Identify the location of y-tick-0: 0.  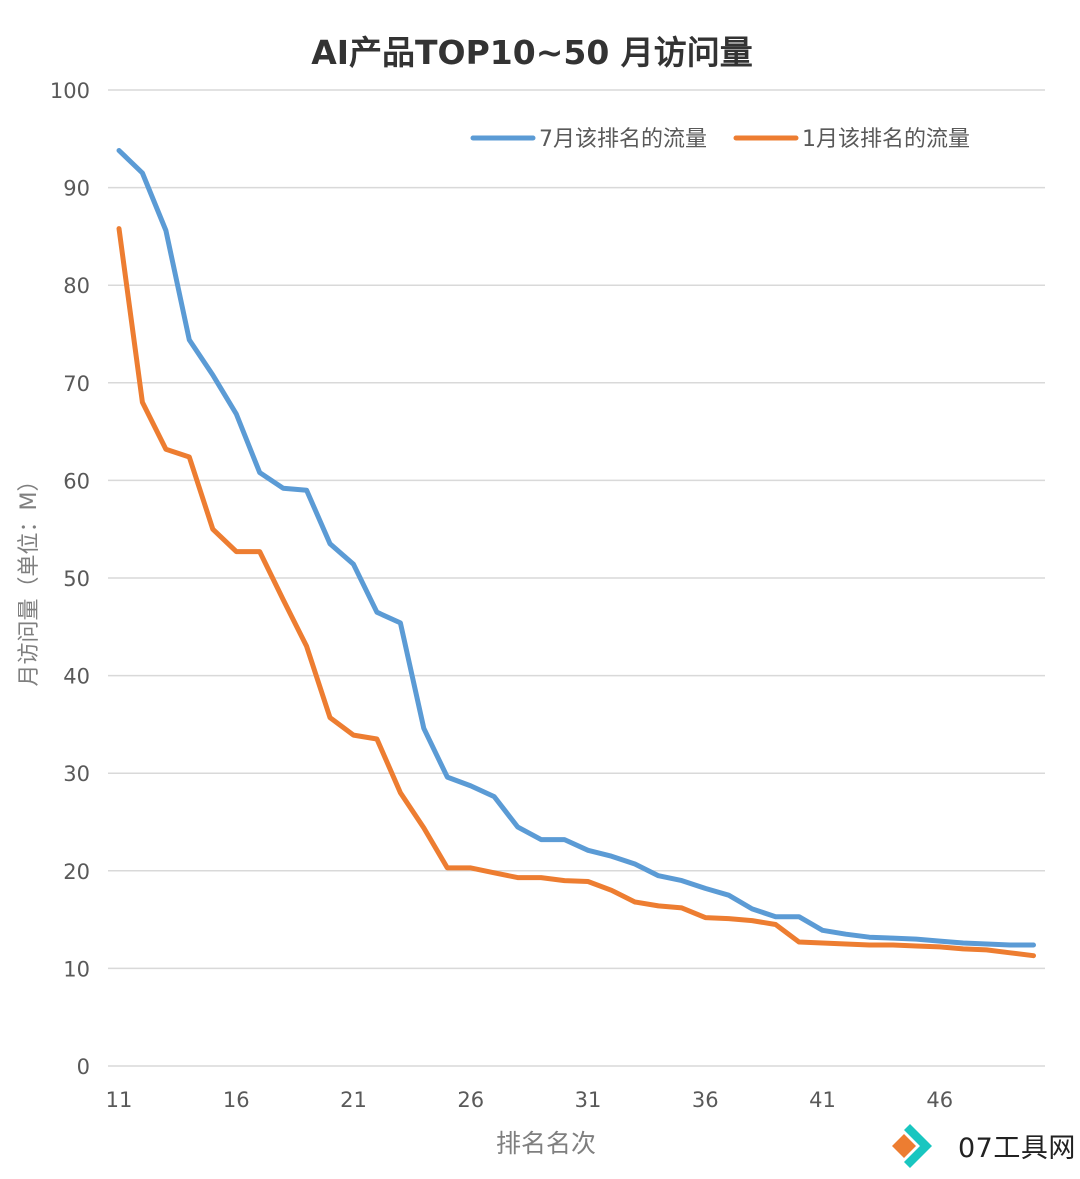
(83, 1067).